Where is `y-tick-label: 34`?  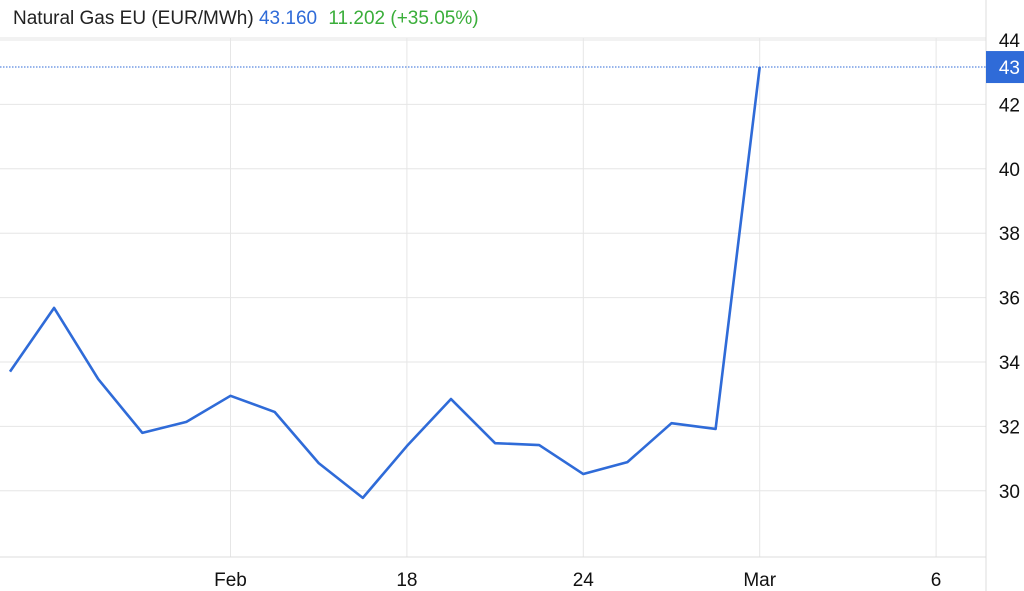 y-tick-label: 34 is located at coordinates (1010, 363).